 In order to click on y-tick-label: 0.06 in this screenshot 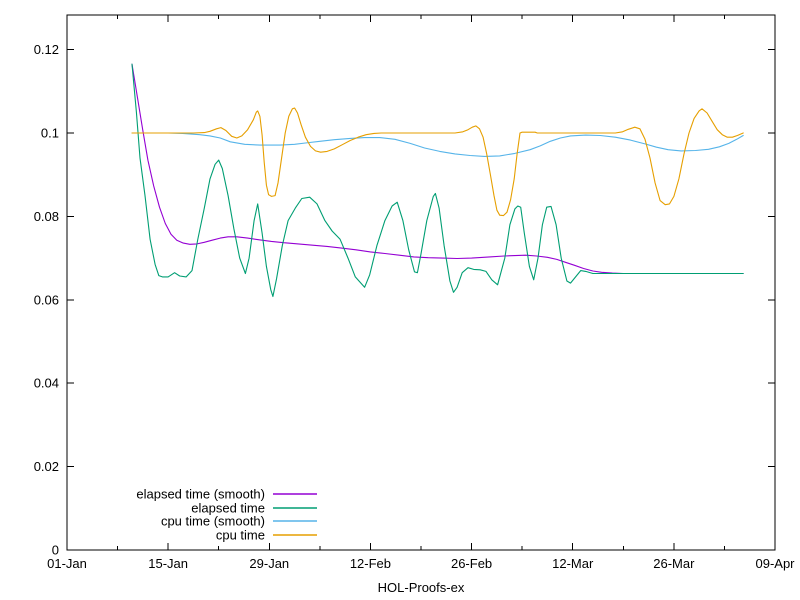, I will do `click(46, 299)`.